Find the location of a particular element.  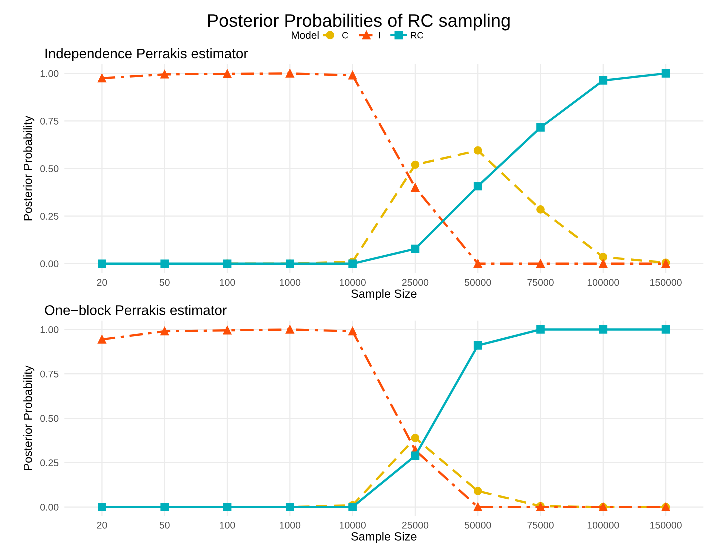

legend-label: I is located at coordinates (379, 35).